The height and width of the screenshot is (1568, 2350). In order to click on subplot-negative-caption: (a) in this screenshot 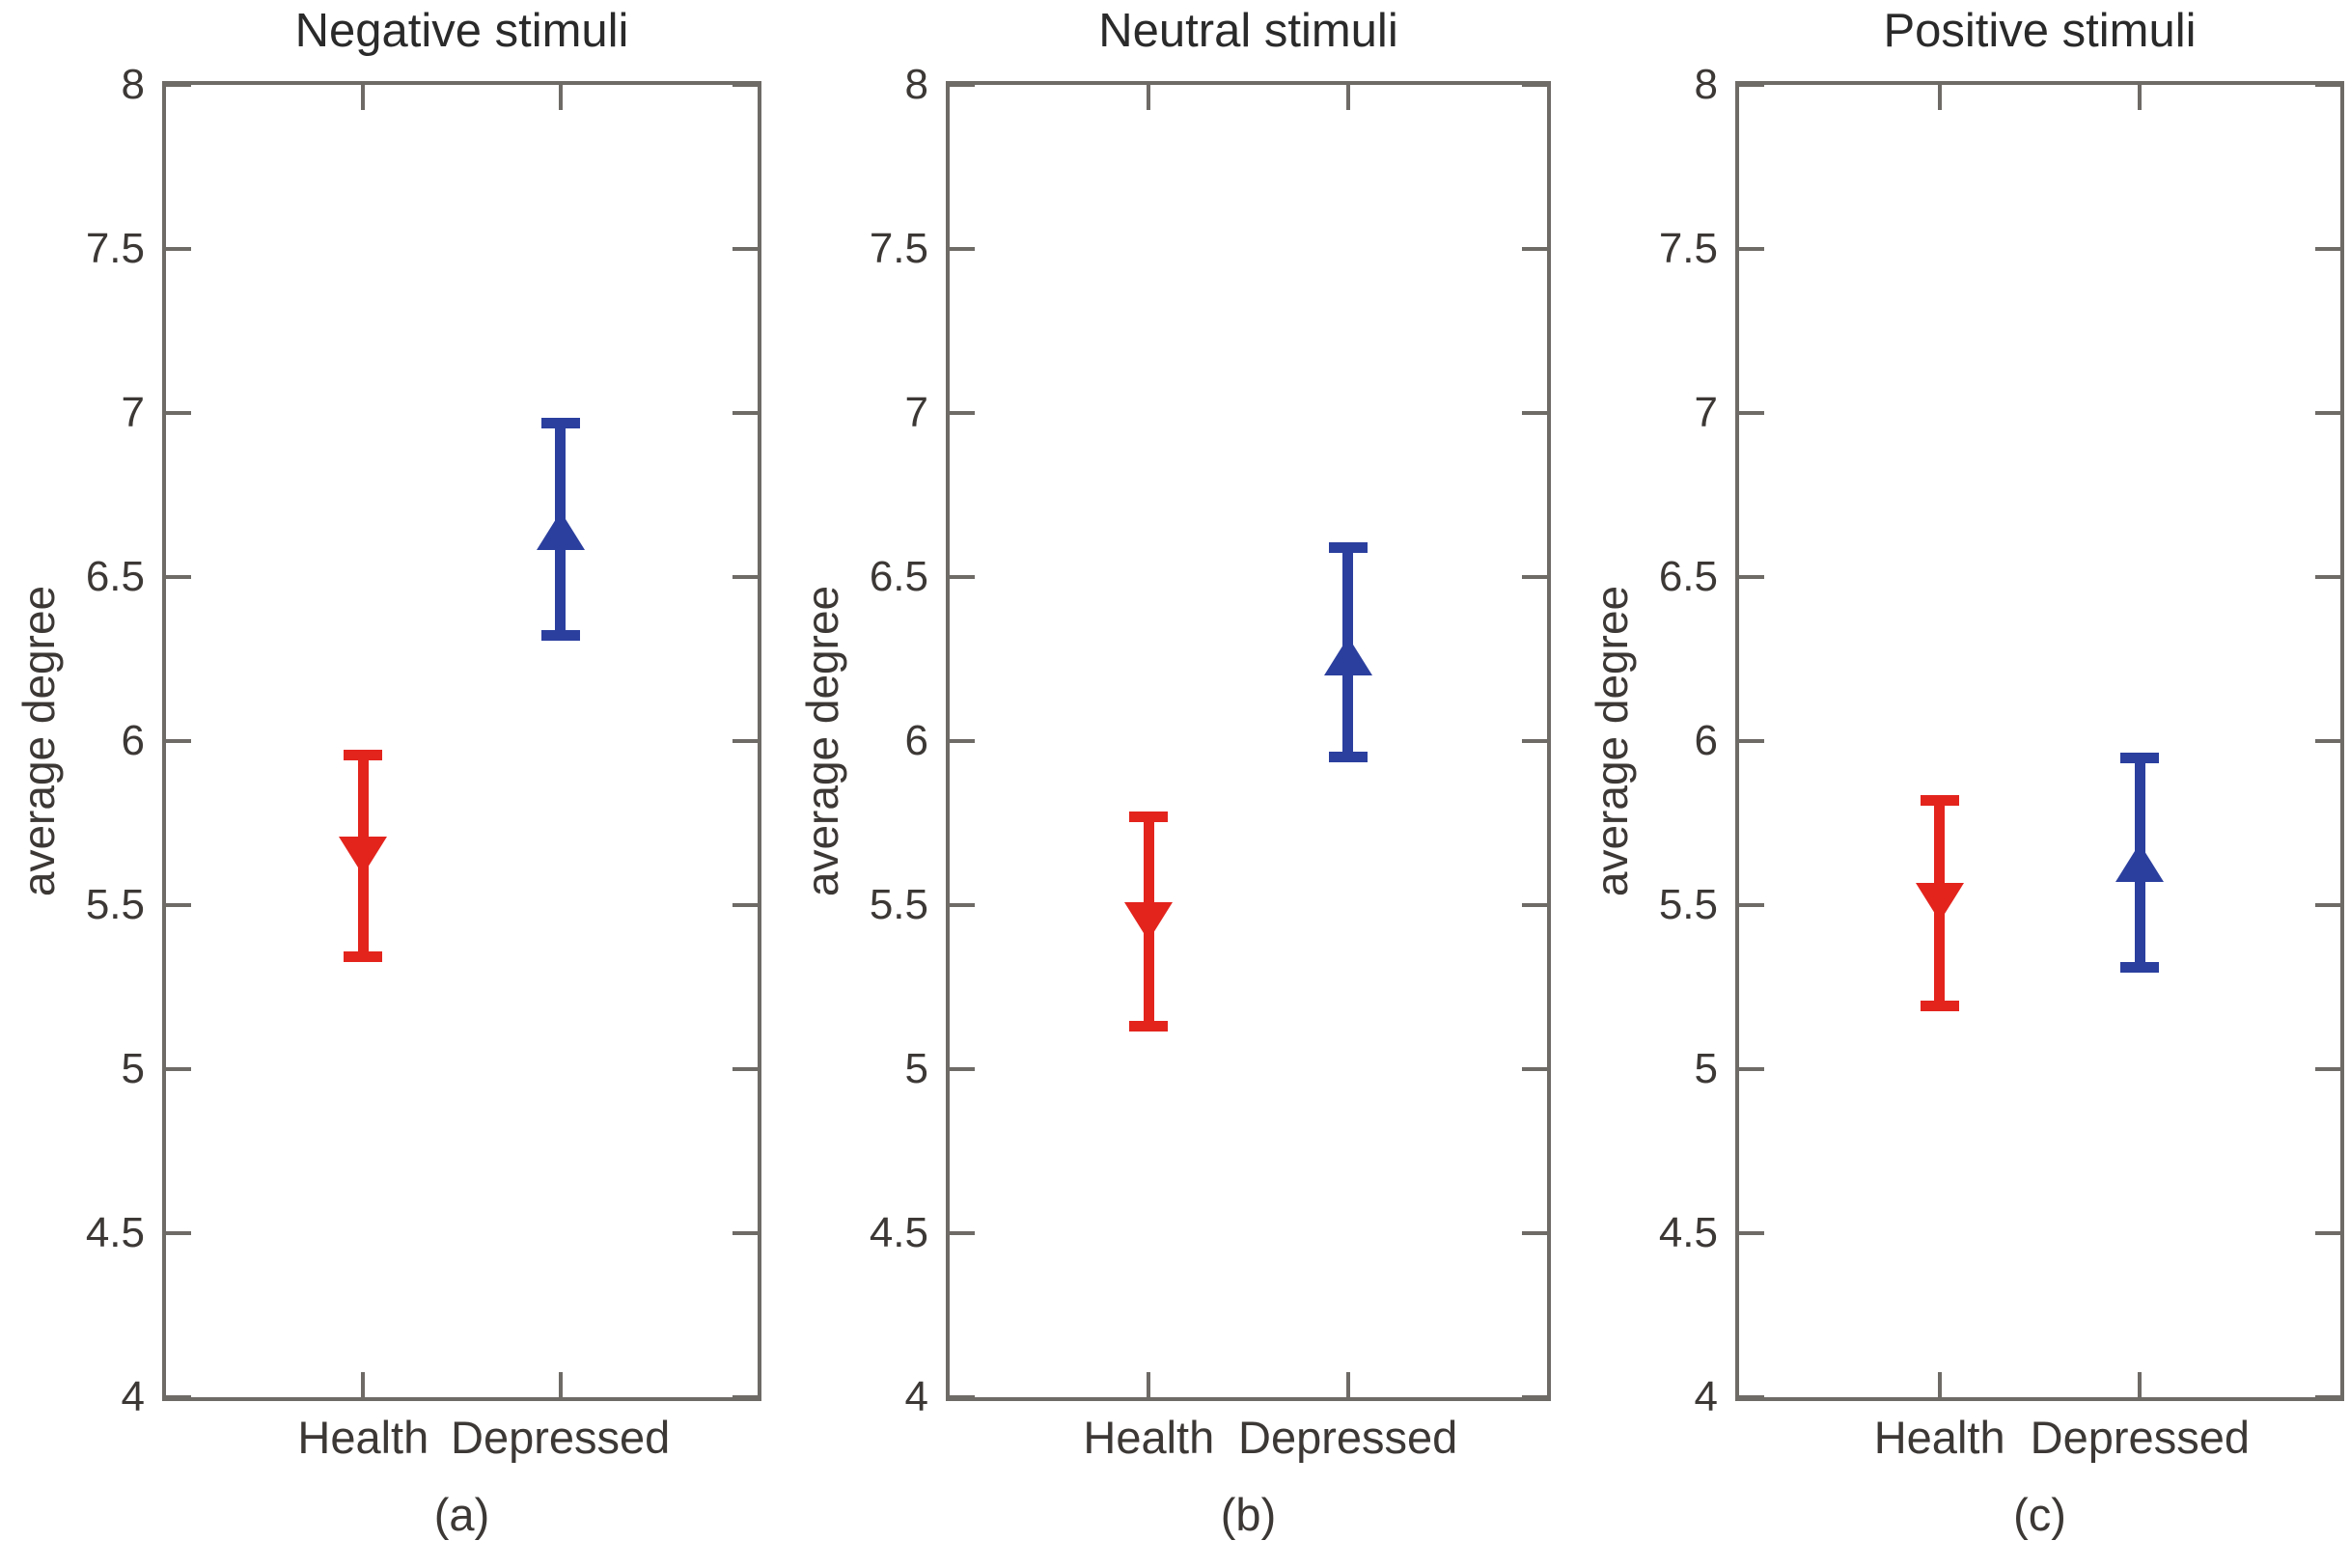, I will do `click(462, 1514)`.